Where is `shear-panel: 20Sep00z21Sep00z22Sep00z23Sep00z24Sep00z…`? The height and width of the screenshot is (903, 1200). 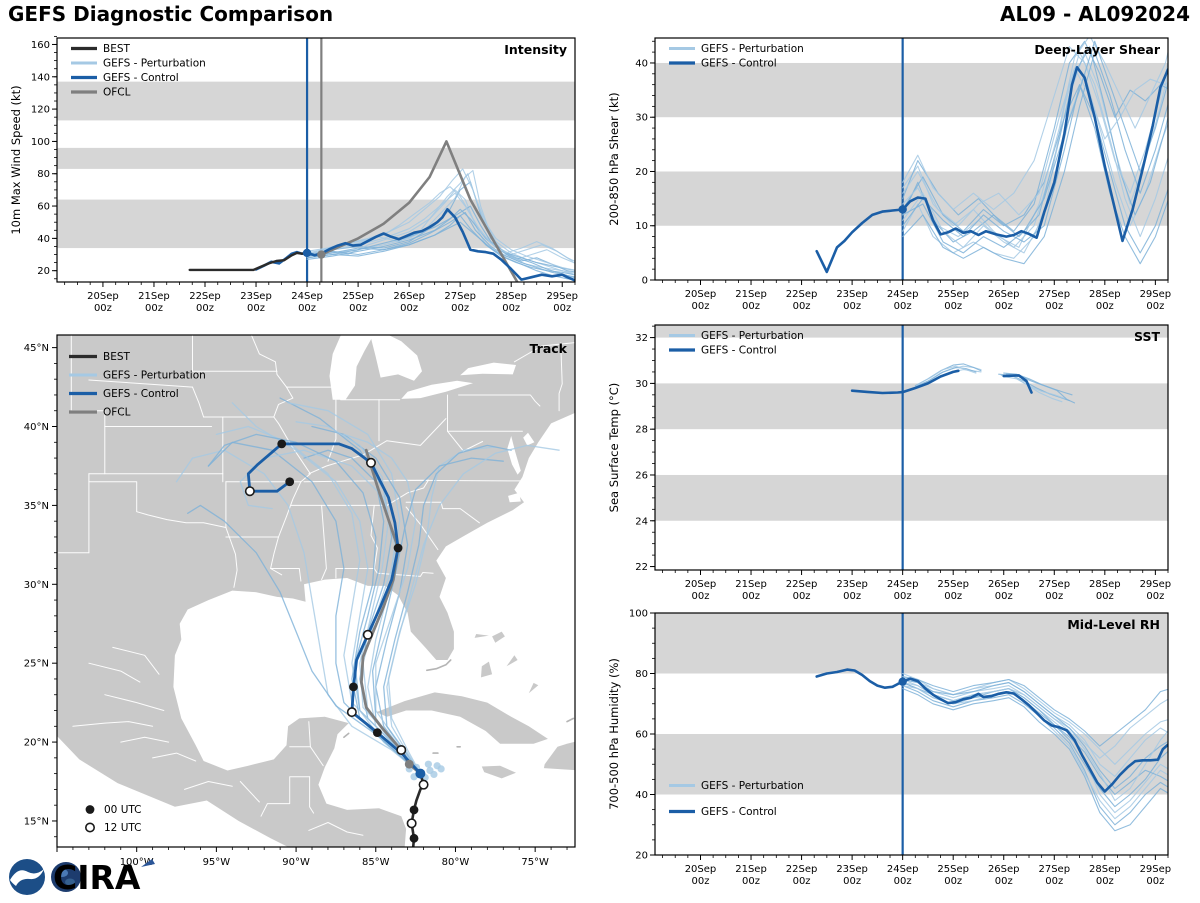
shear-panel: 20Sep00z21Sep00z22Sep00z23Sep00z24Sep00z… is located at coordinates (889, 174).